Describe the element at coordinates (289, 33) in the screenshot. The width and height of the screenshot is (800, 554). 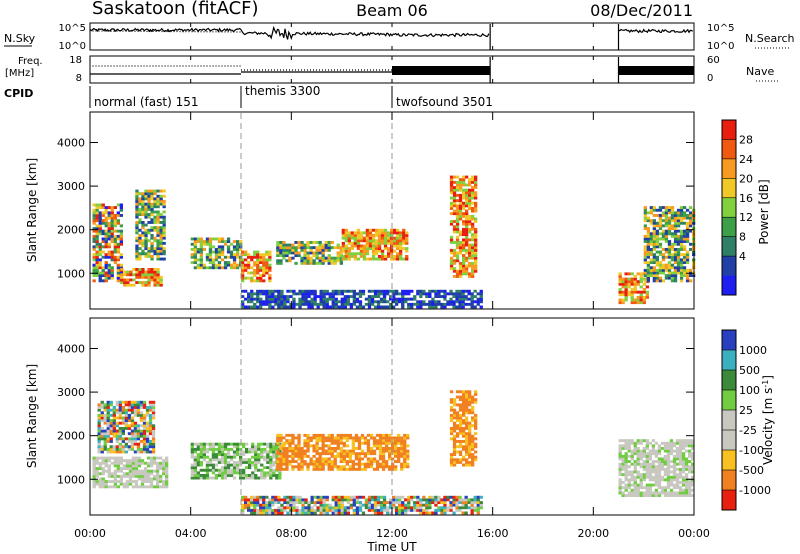
I see `noise-sky-line` at that location.